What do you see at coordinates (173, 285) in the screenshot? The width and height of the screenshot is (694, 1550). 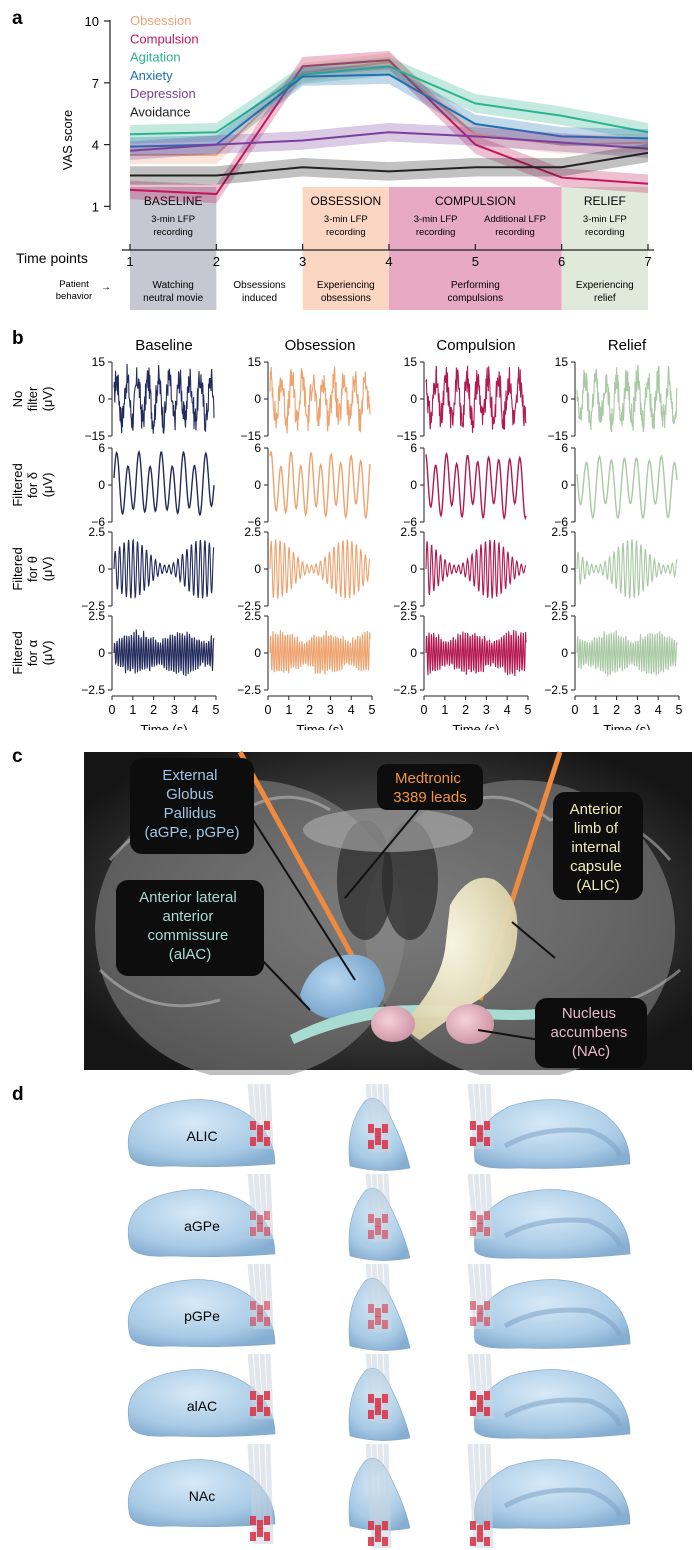 I see `behavior-0-a: Watching` at bounding box center [173, 285].